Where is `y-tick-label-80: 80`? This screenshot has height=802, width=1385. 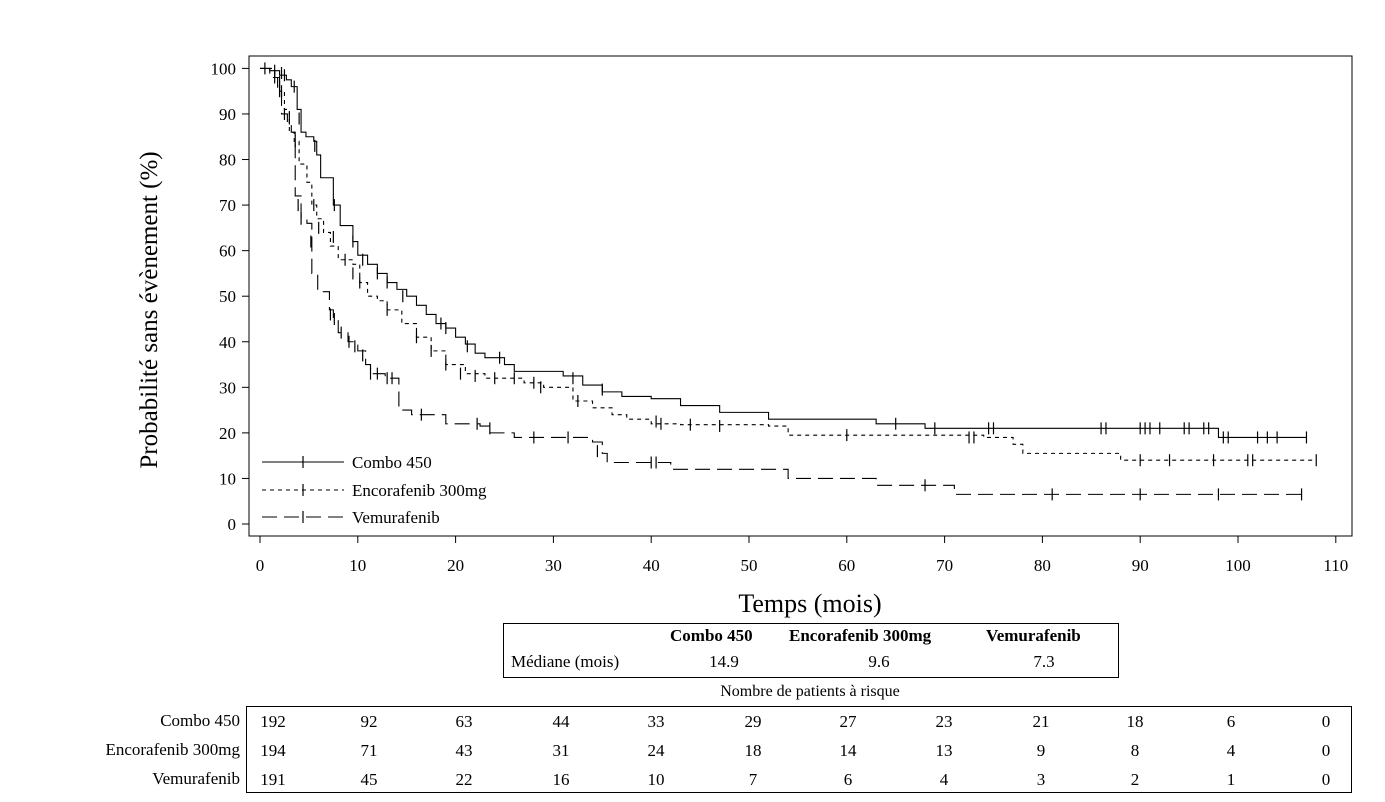 y-tick-label-80: 80 is located at coordinates (227, 160).